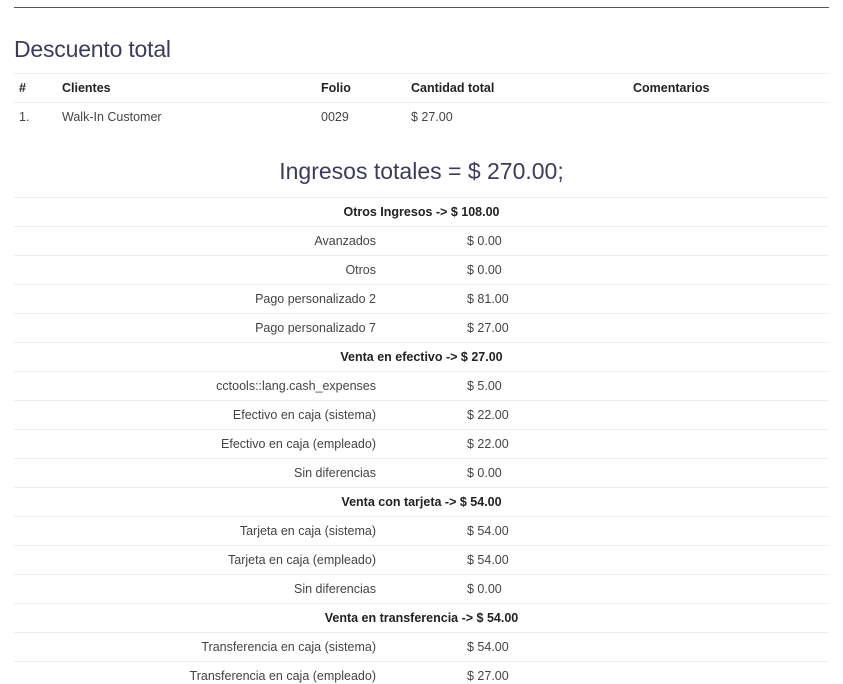 This screenshot has width=843, height=684. Describe the element at coordinates (360, 270) in the screenshot. I see `income-item-label: Otros` at that location.